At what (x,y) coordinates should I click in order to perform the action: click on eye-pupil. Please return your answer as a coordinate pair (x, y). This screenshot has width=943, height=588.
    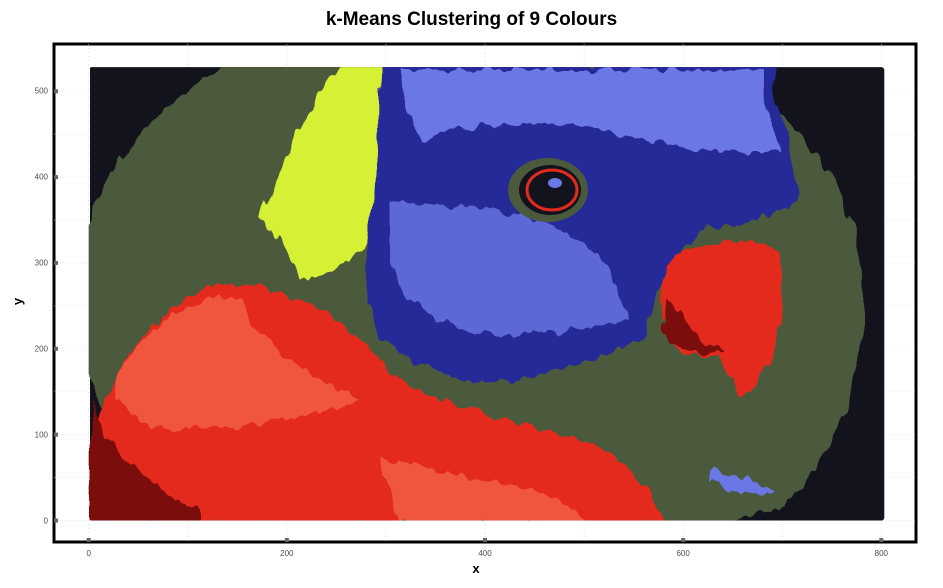
    Looking at the image, I should click on (552, 190).